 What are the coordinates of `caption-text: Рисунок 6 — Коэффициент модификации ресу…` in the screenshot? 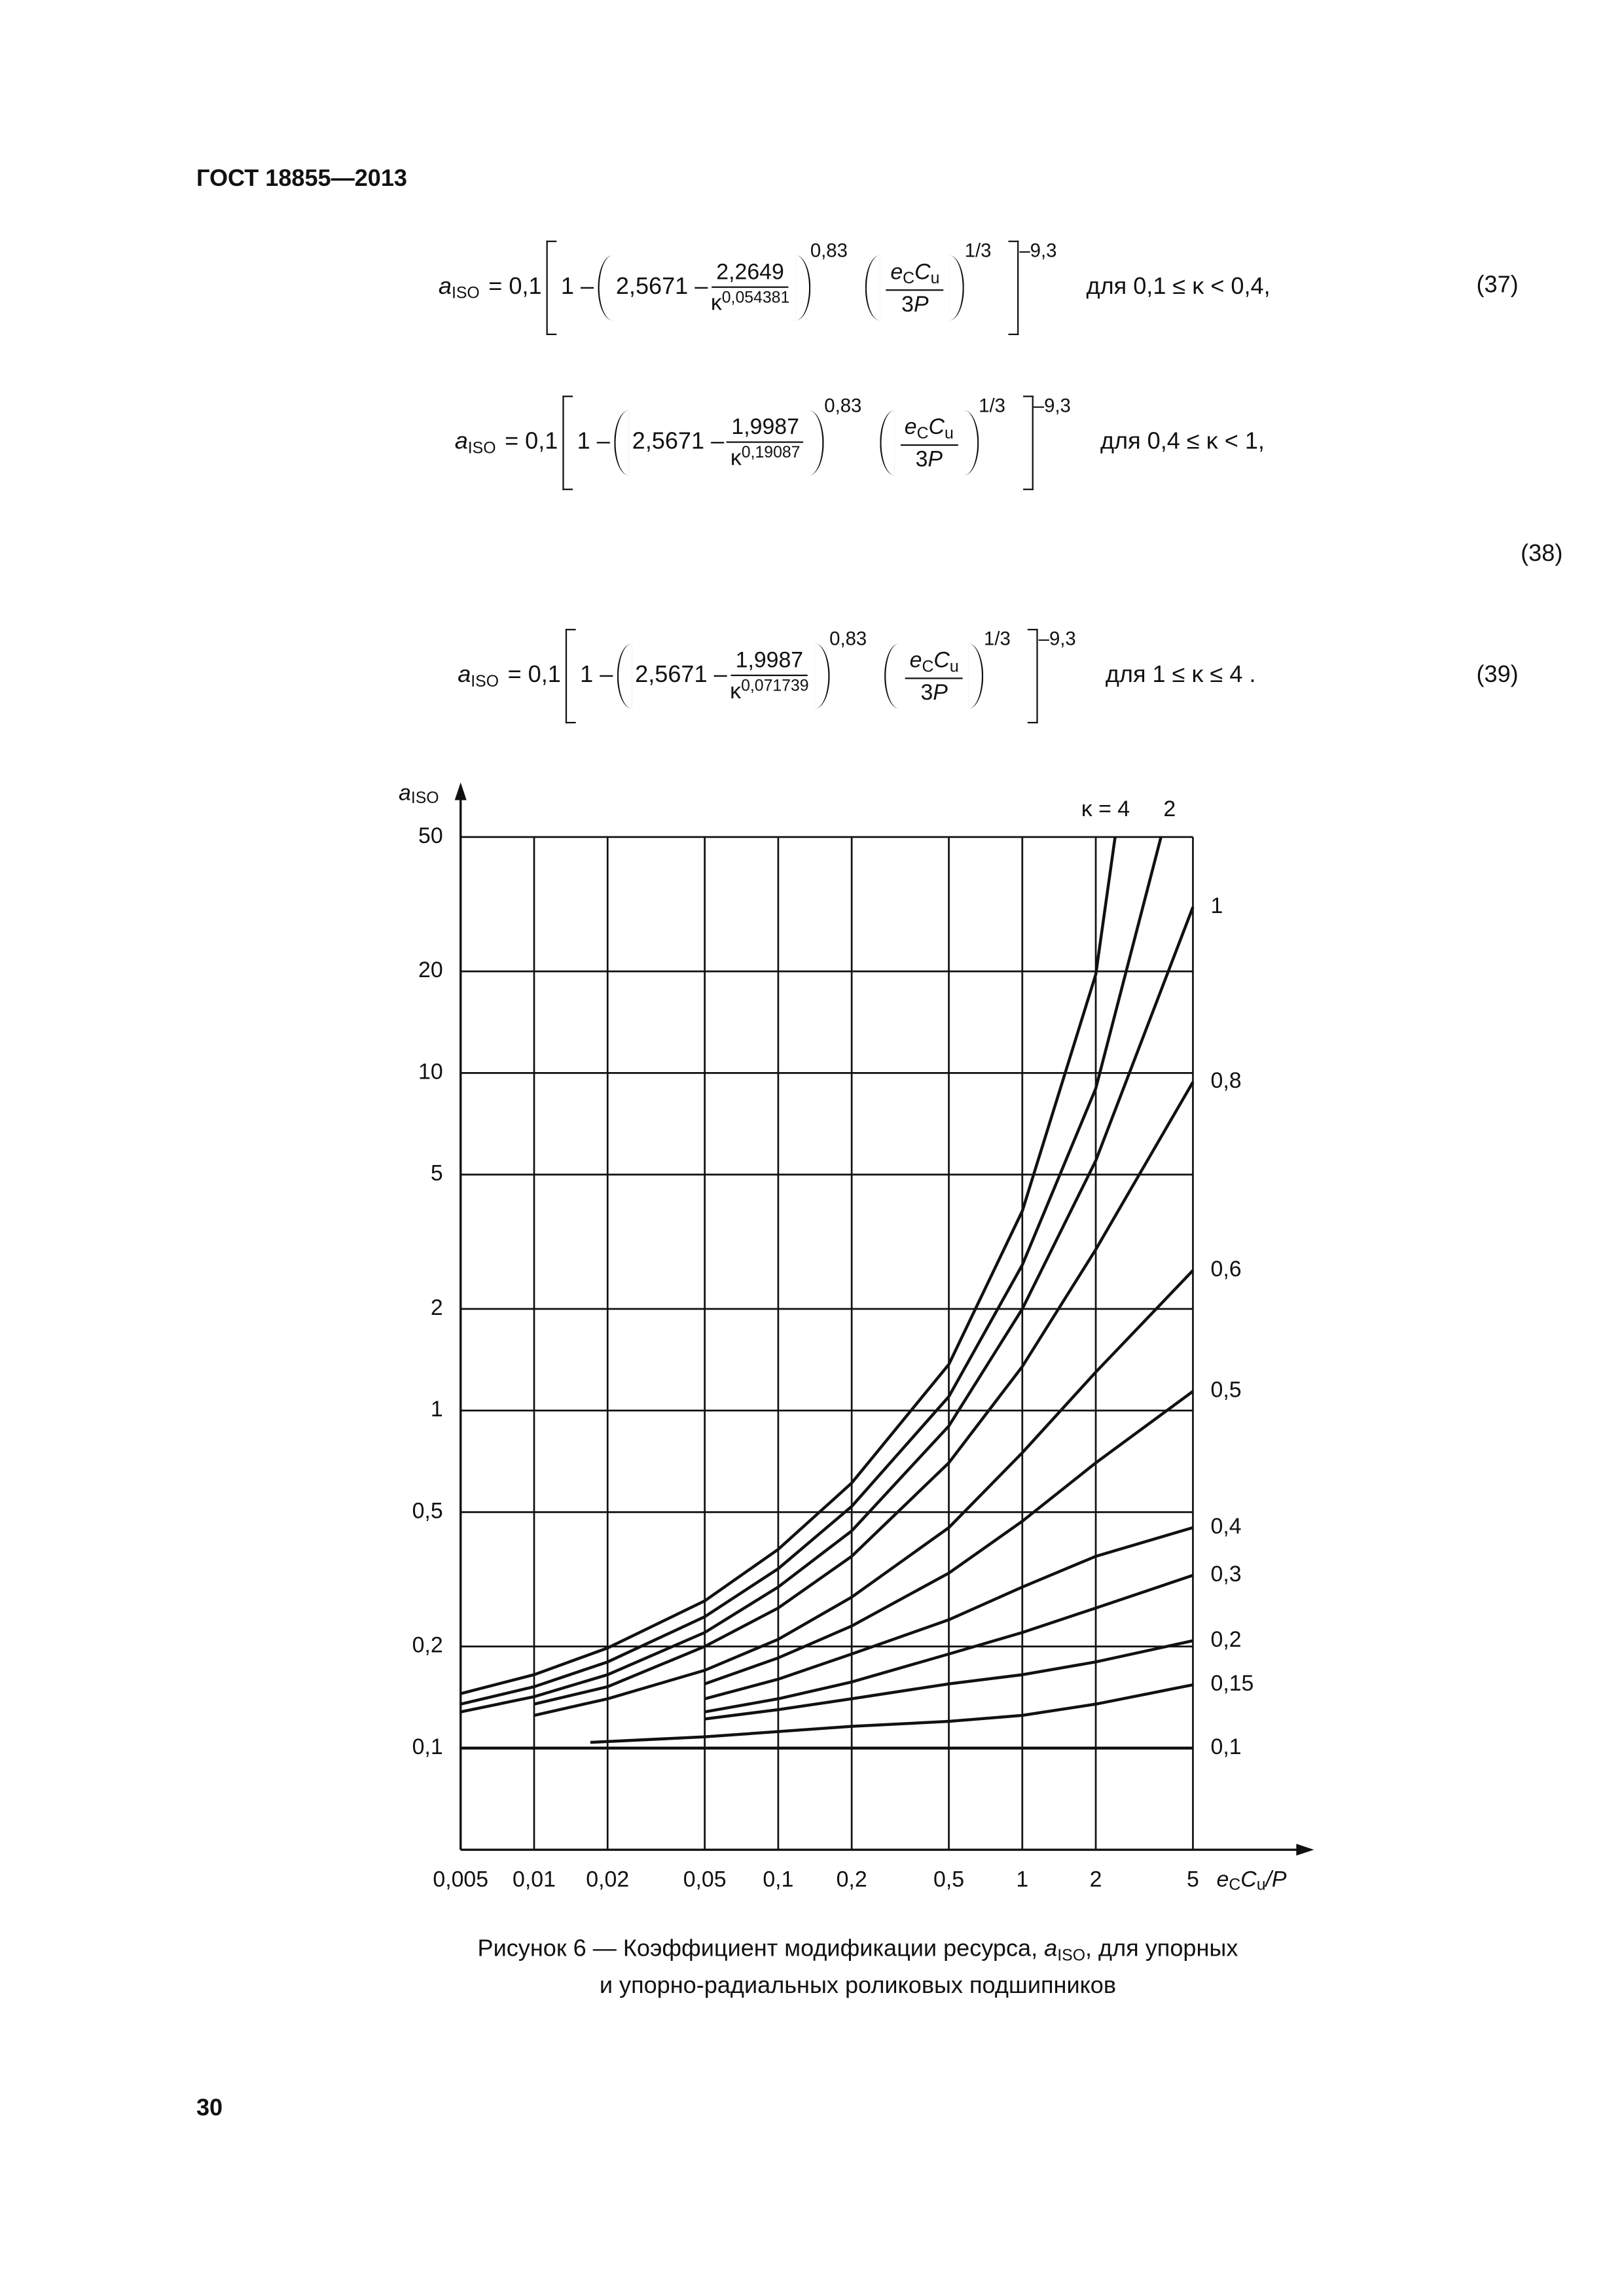 It's located at (761, 1949).